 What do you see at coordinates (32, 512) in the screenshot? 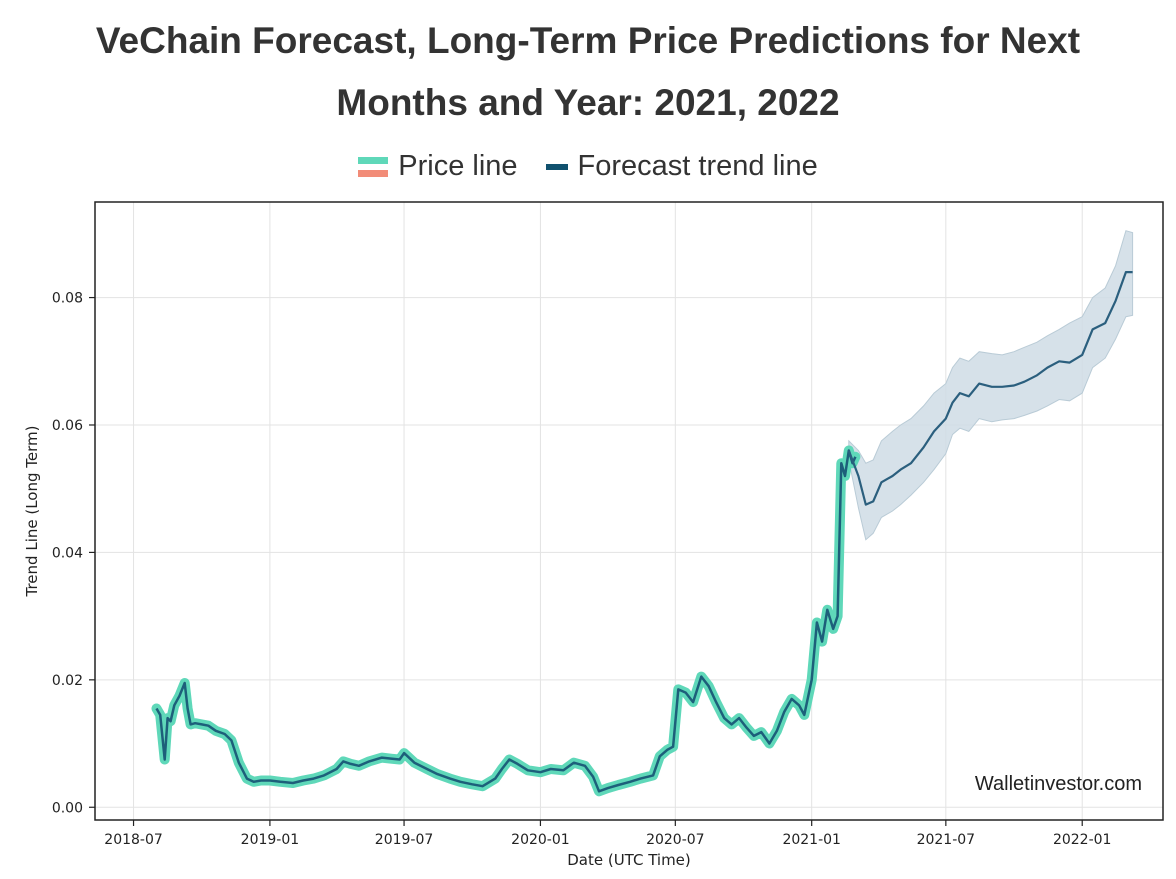
I see `y-axis-label: Trend Line (Long Term)` at bounding box center [32, 512].